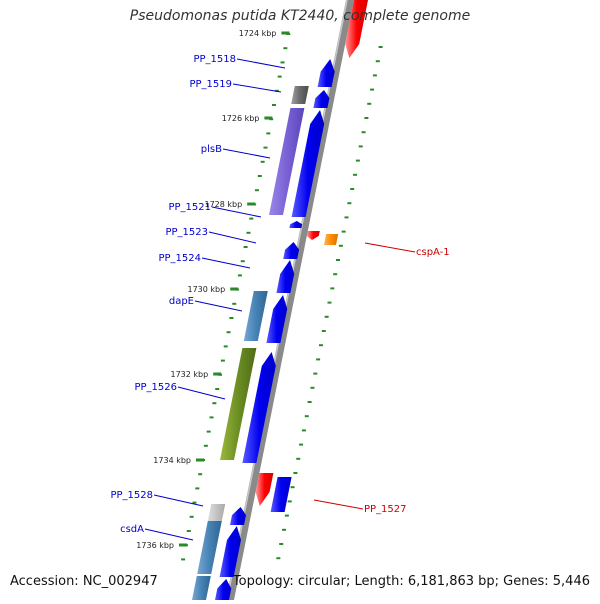 This screenshot has height=604, width=600. I want to click on gene-label-PP_1527: PP_1527, so click(385, 509).